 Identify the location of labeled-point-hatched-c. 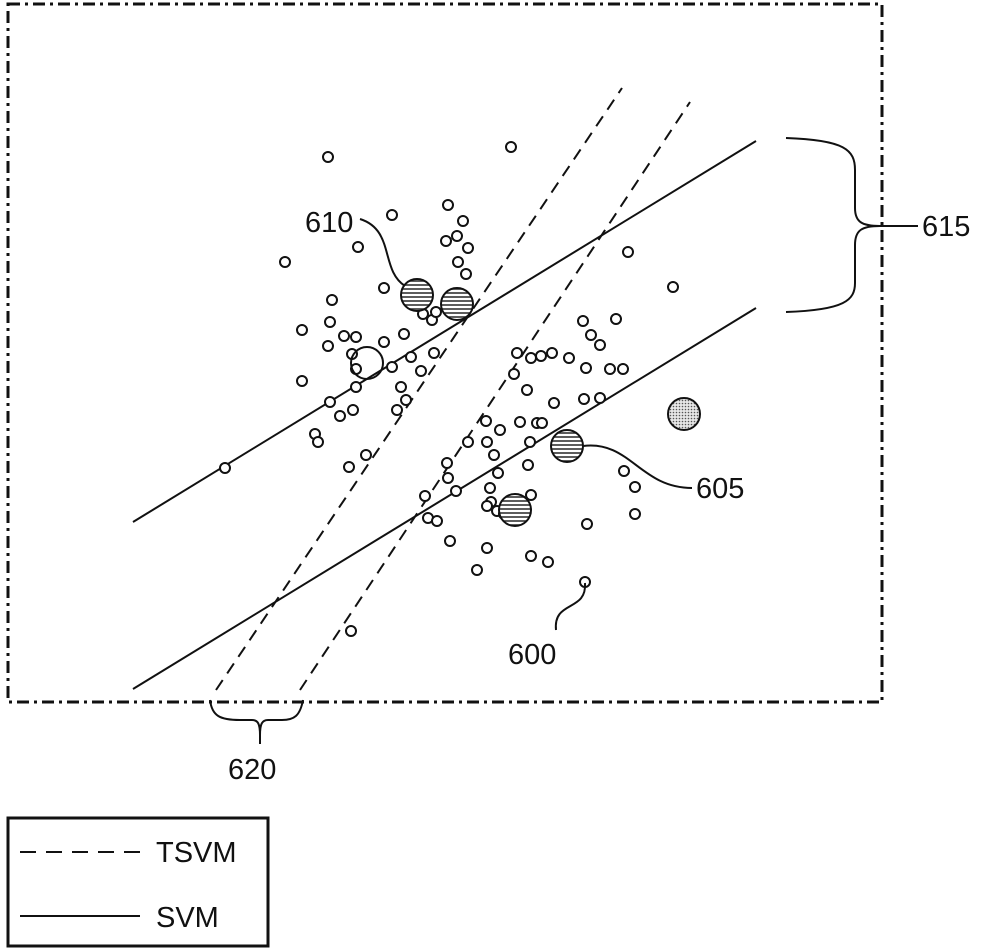
(457, 304).